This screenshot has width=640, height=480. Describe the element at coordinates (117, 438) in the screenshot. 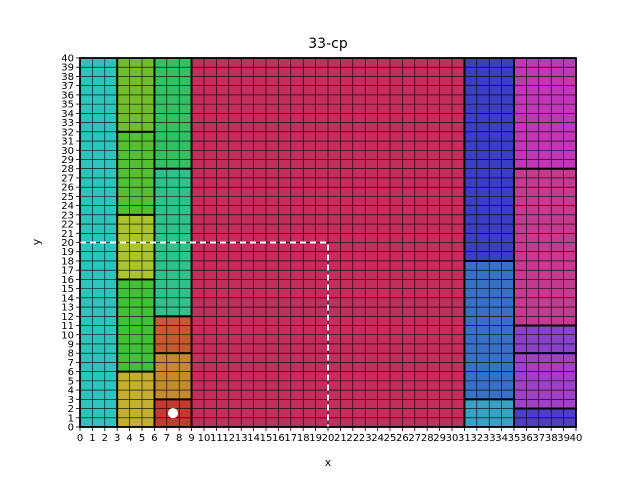

I see `x-tick-label: 3` at that location.